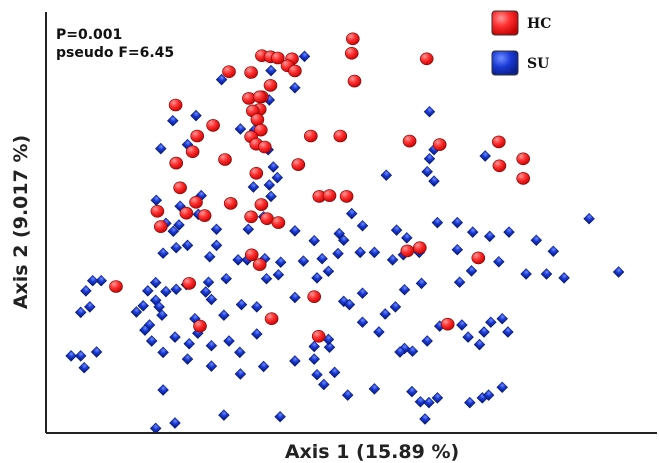 Image resolution: width=659 pixels, height=463 pixels. I want to click on y-axis-title: Axis 2 (9.017 %), so click(21, 222).